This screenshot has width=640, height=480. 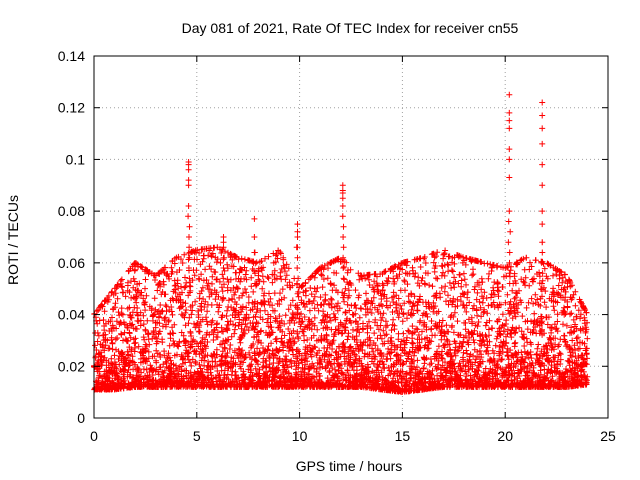 I want to click on x-tick-label: 20, so click(x=505, y=436).